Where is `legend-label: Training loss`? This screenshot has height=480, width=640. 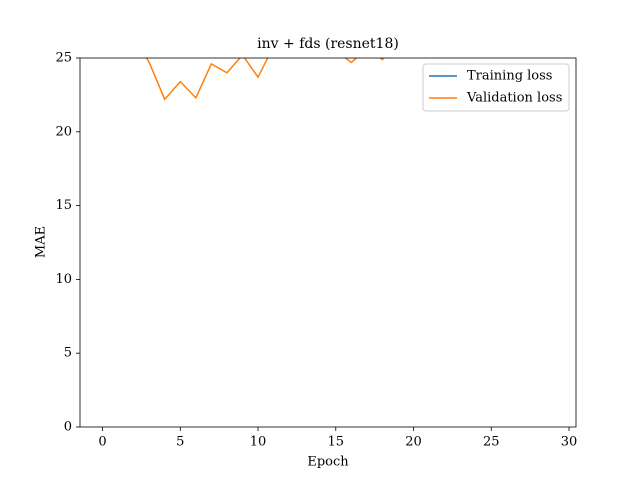 legend-label: Training loss is located at coordinates (509, 76).